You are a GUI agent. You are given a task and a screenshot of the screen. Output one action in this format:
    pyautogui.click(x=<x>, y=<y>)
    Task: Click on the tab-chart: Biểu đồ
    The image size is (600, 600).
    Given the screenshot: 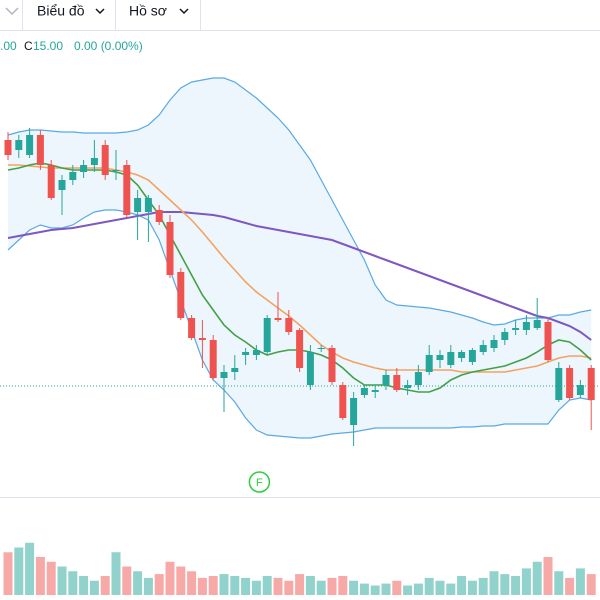 What is the action you would take?
    pyautogui.click(x=71, y=11)
    